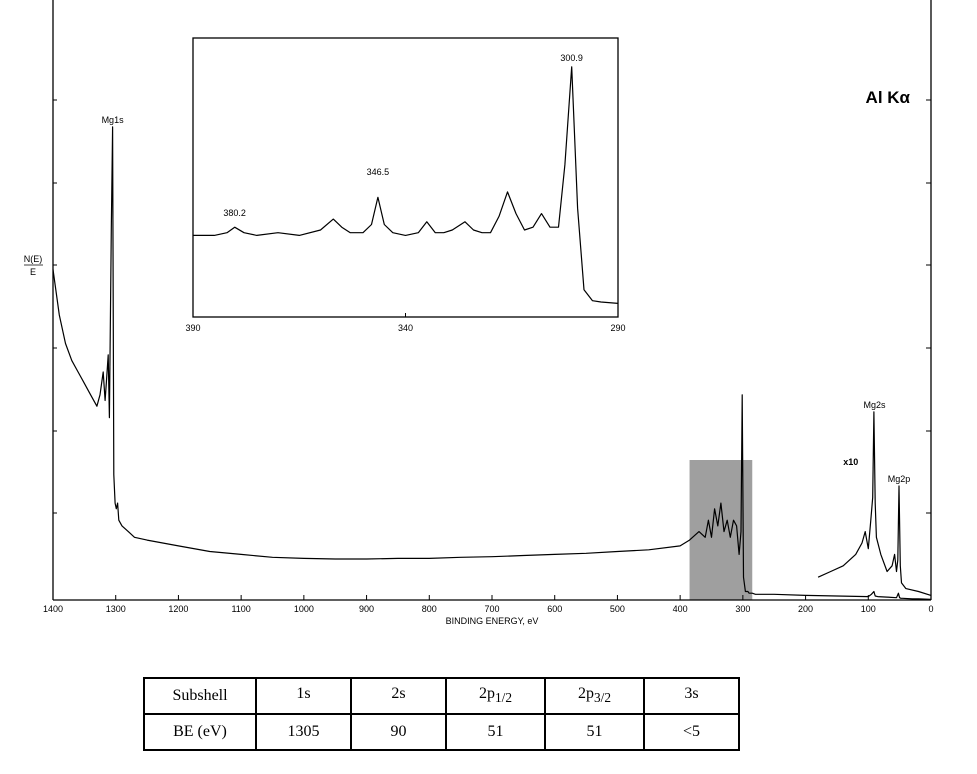 The image size is (977, 774). I want to click on inset-x-tick-label: 290, so click(617, 328).